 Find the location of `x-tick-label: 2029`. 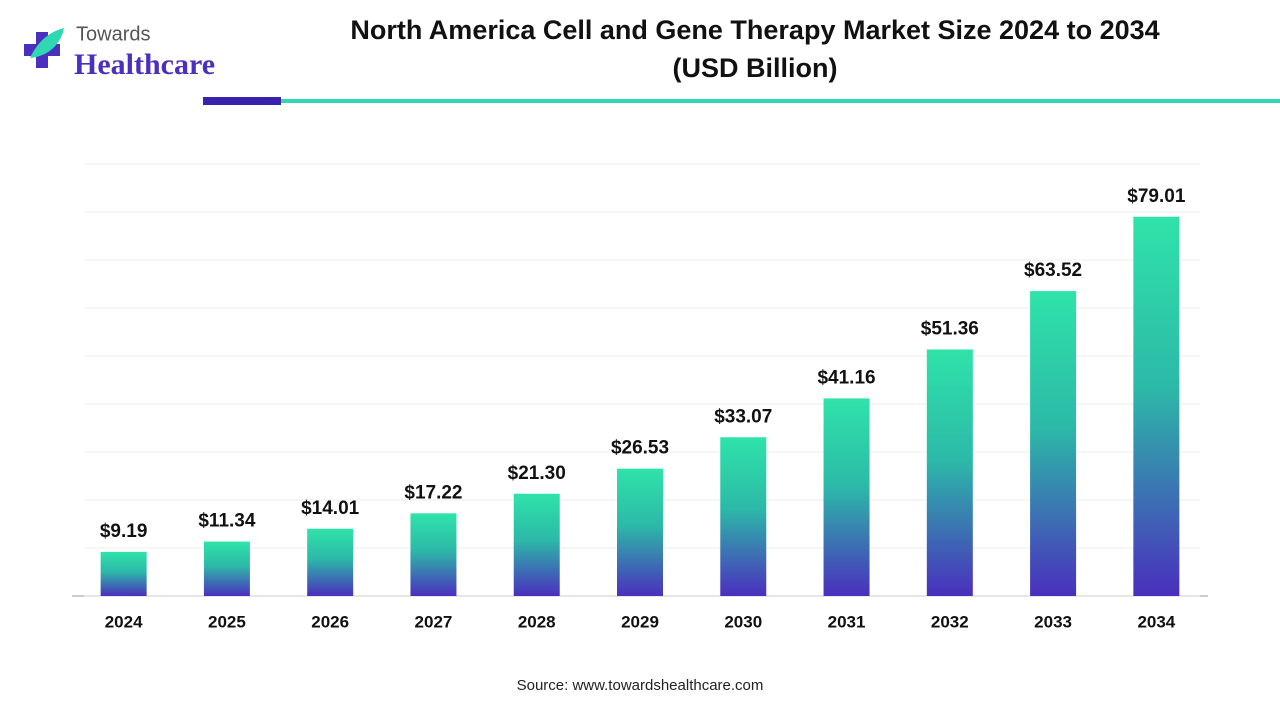

x-tick-label: 2029 is located at coordinates (640, 621).